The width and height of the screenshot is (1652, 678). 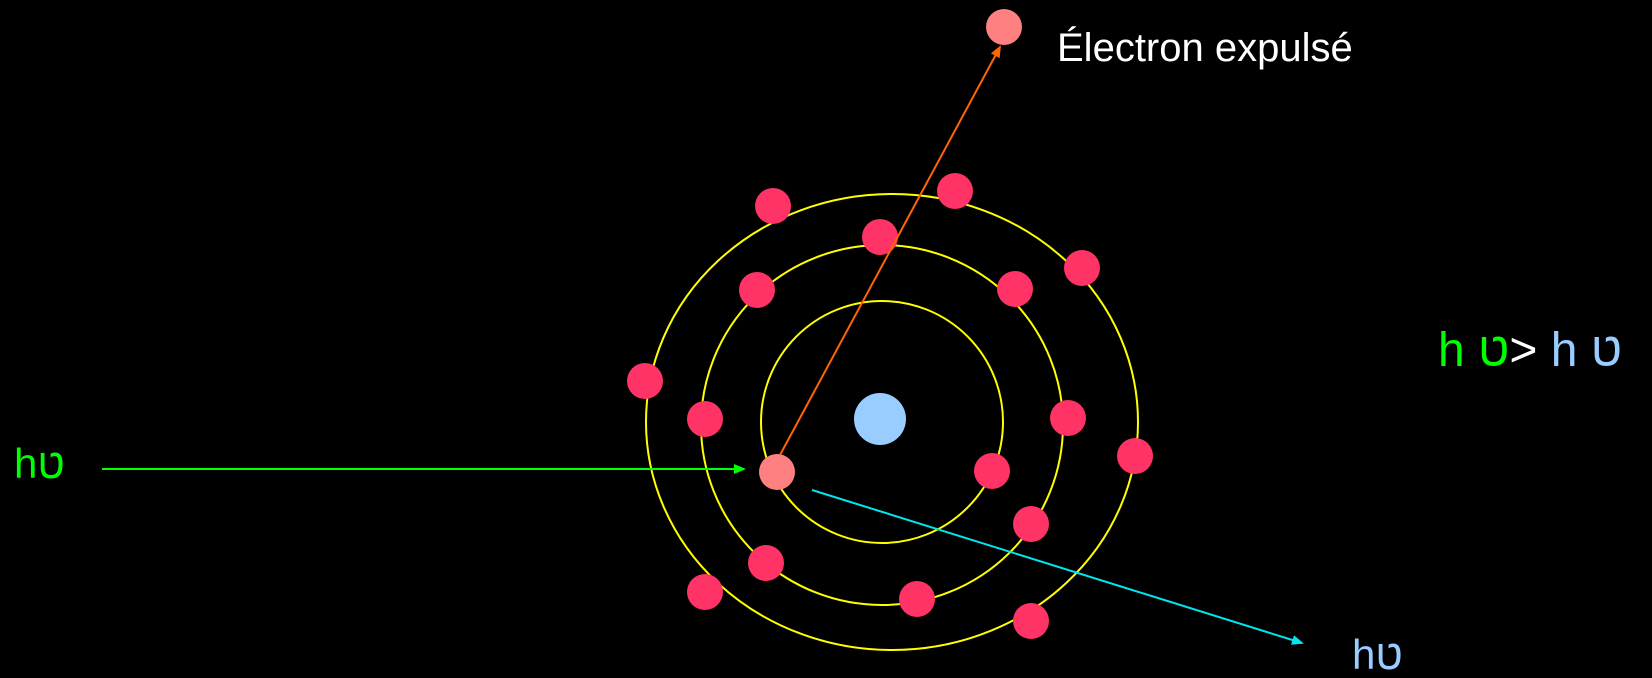 What do you see at coordinates (1004, 27) in the screenshot?
I see `expelled-electron` at bounding box center [1004, 27].